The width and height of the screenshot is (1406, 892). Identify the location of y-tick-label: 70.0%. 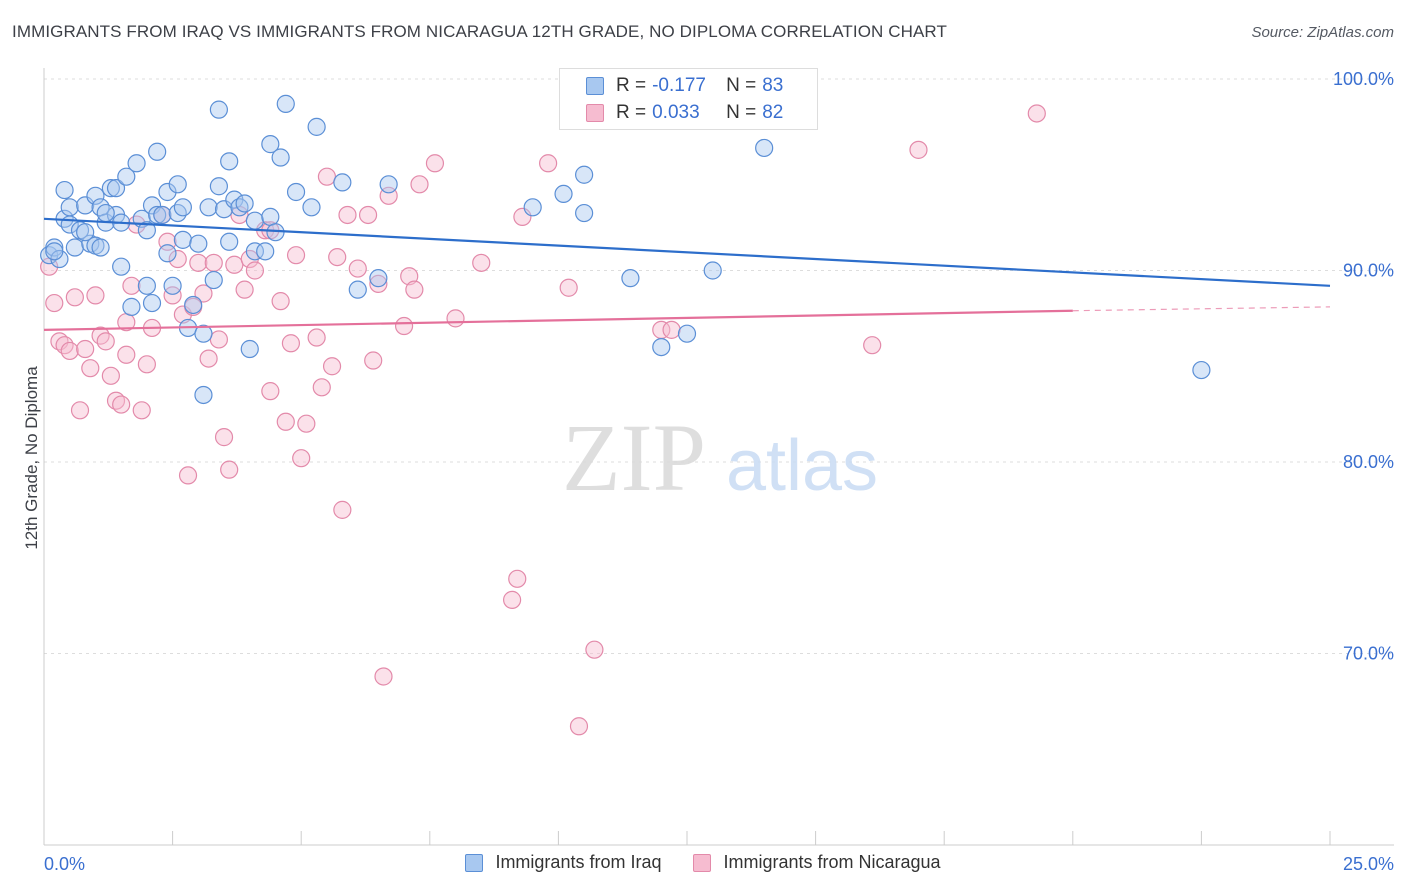
(1368, 654).